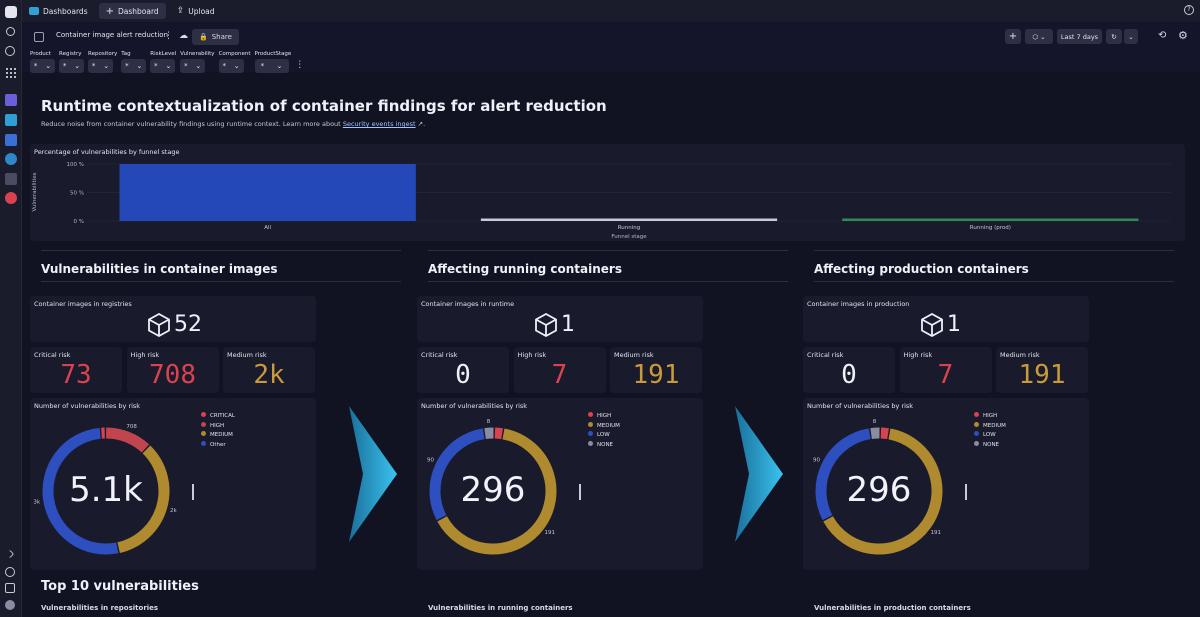  Describe the element at coordinates (1079, 36) in the screenshot. I see `timeframe-selector: Last 7 days` at that location.